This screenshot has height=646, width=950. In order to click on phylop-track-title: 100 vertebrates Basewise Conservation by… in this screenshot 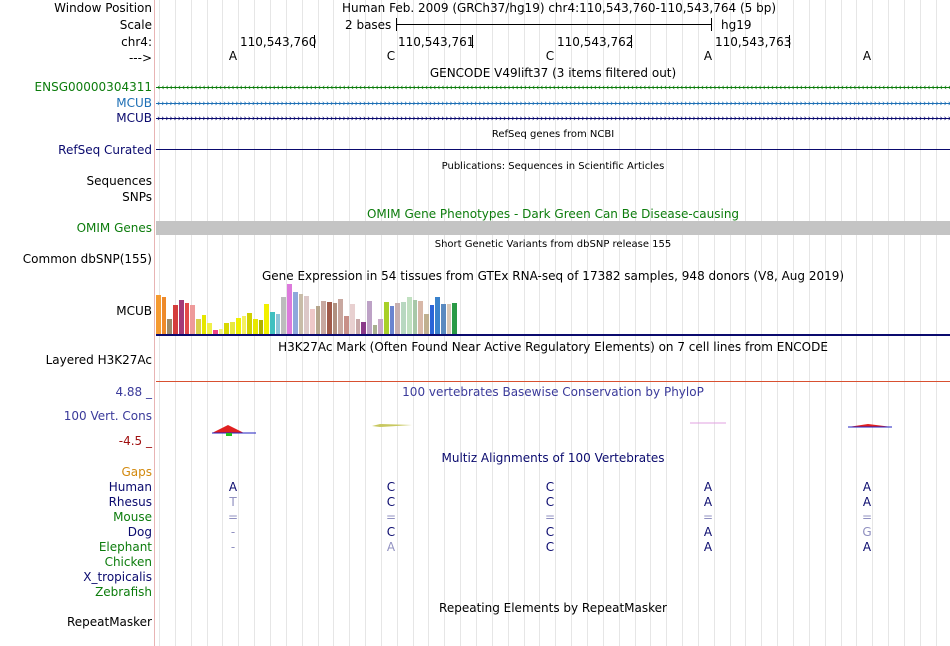, I will do `click(553, 392)`.